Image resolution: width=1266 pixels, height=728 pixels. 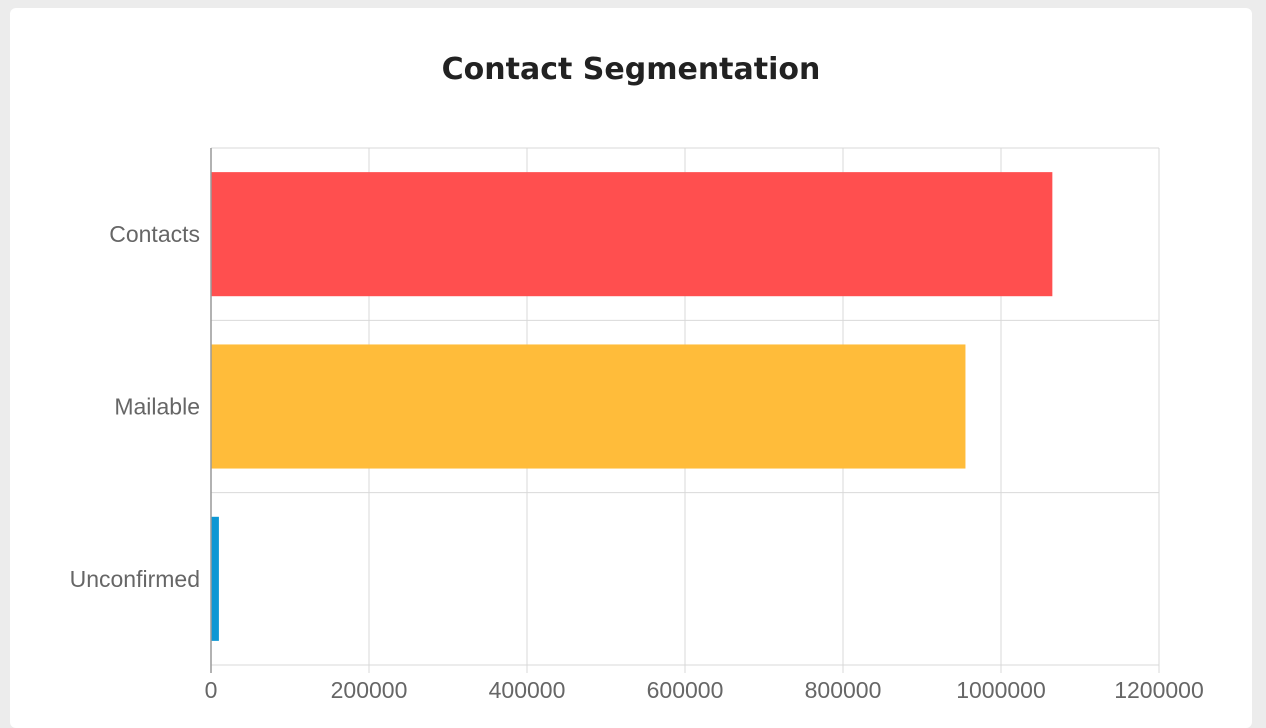 I want to click on chart-title: Contact Segmentation, so click(x=631, y=69).